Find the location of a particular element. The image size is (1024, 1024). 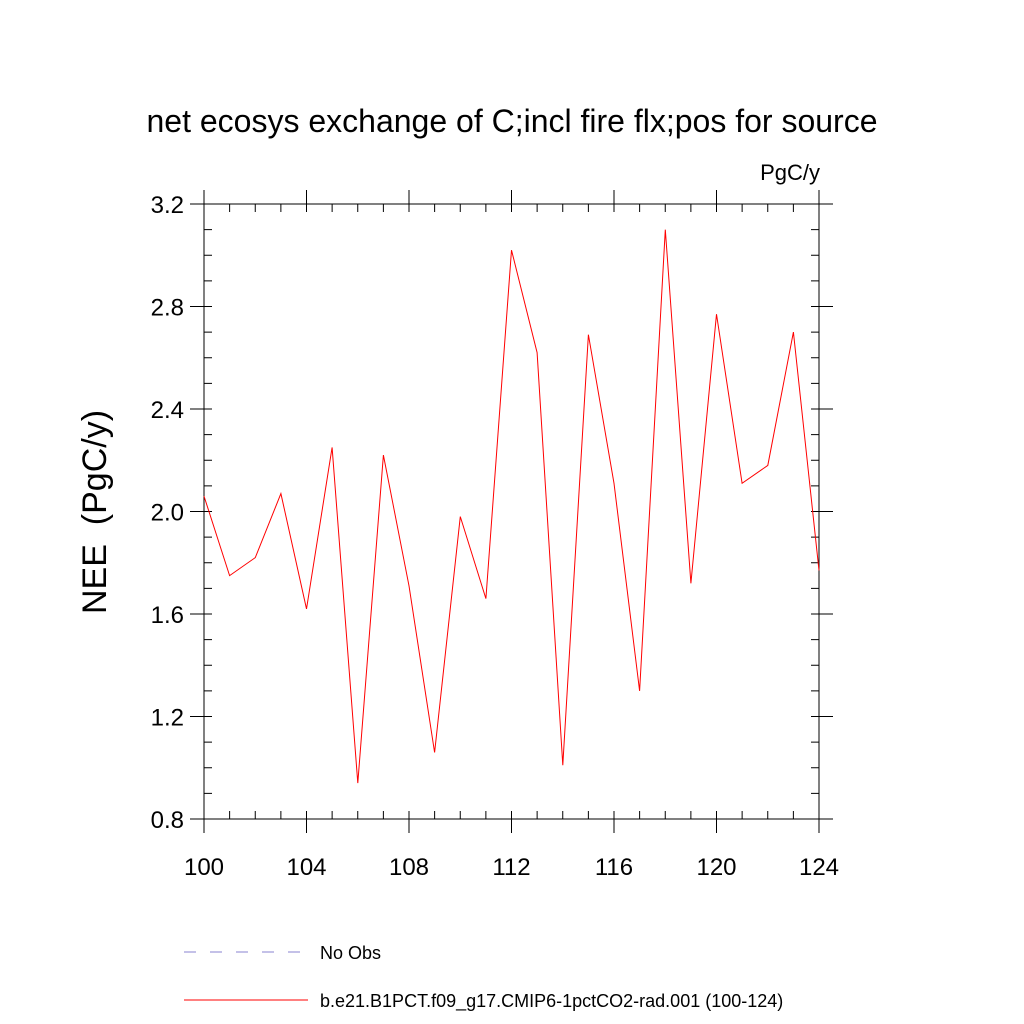

x-tick-label: 108 is located at coordinates (409, 867).